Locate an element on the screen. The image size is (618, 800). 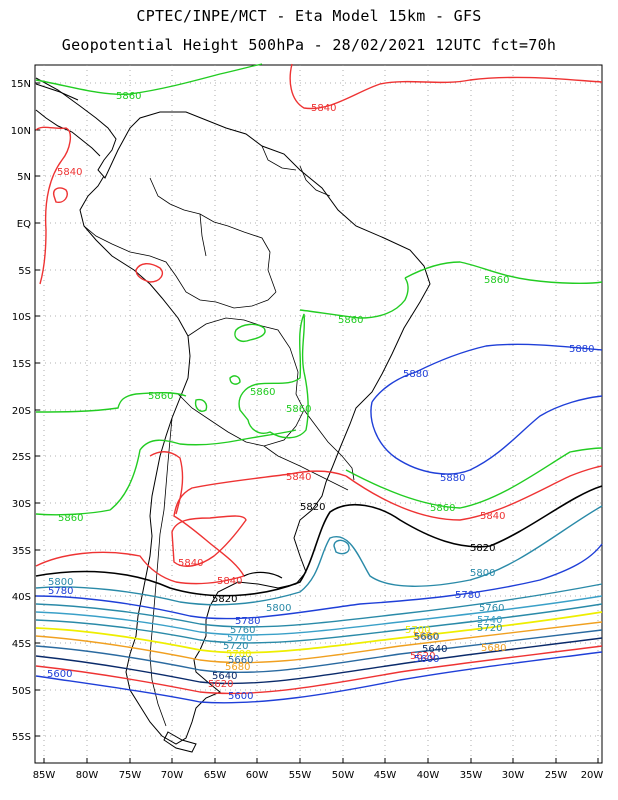
lat-label: 25S is located at coordinates (21, 457).